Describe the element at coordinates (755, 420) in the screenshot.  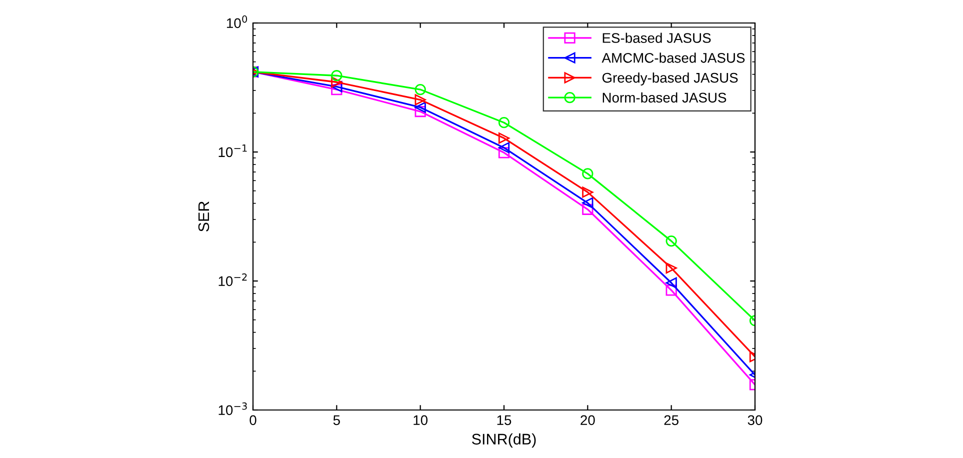
I see `x-tick-label: 30` at that location.